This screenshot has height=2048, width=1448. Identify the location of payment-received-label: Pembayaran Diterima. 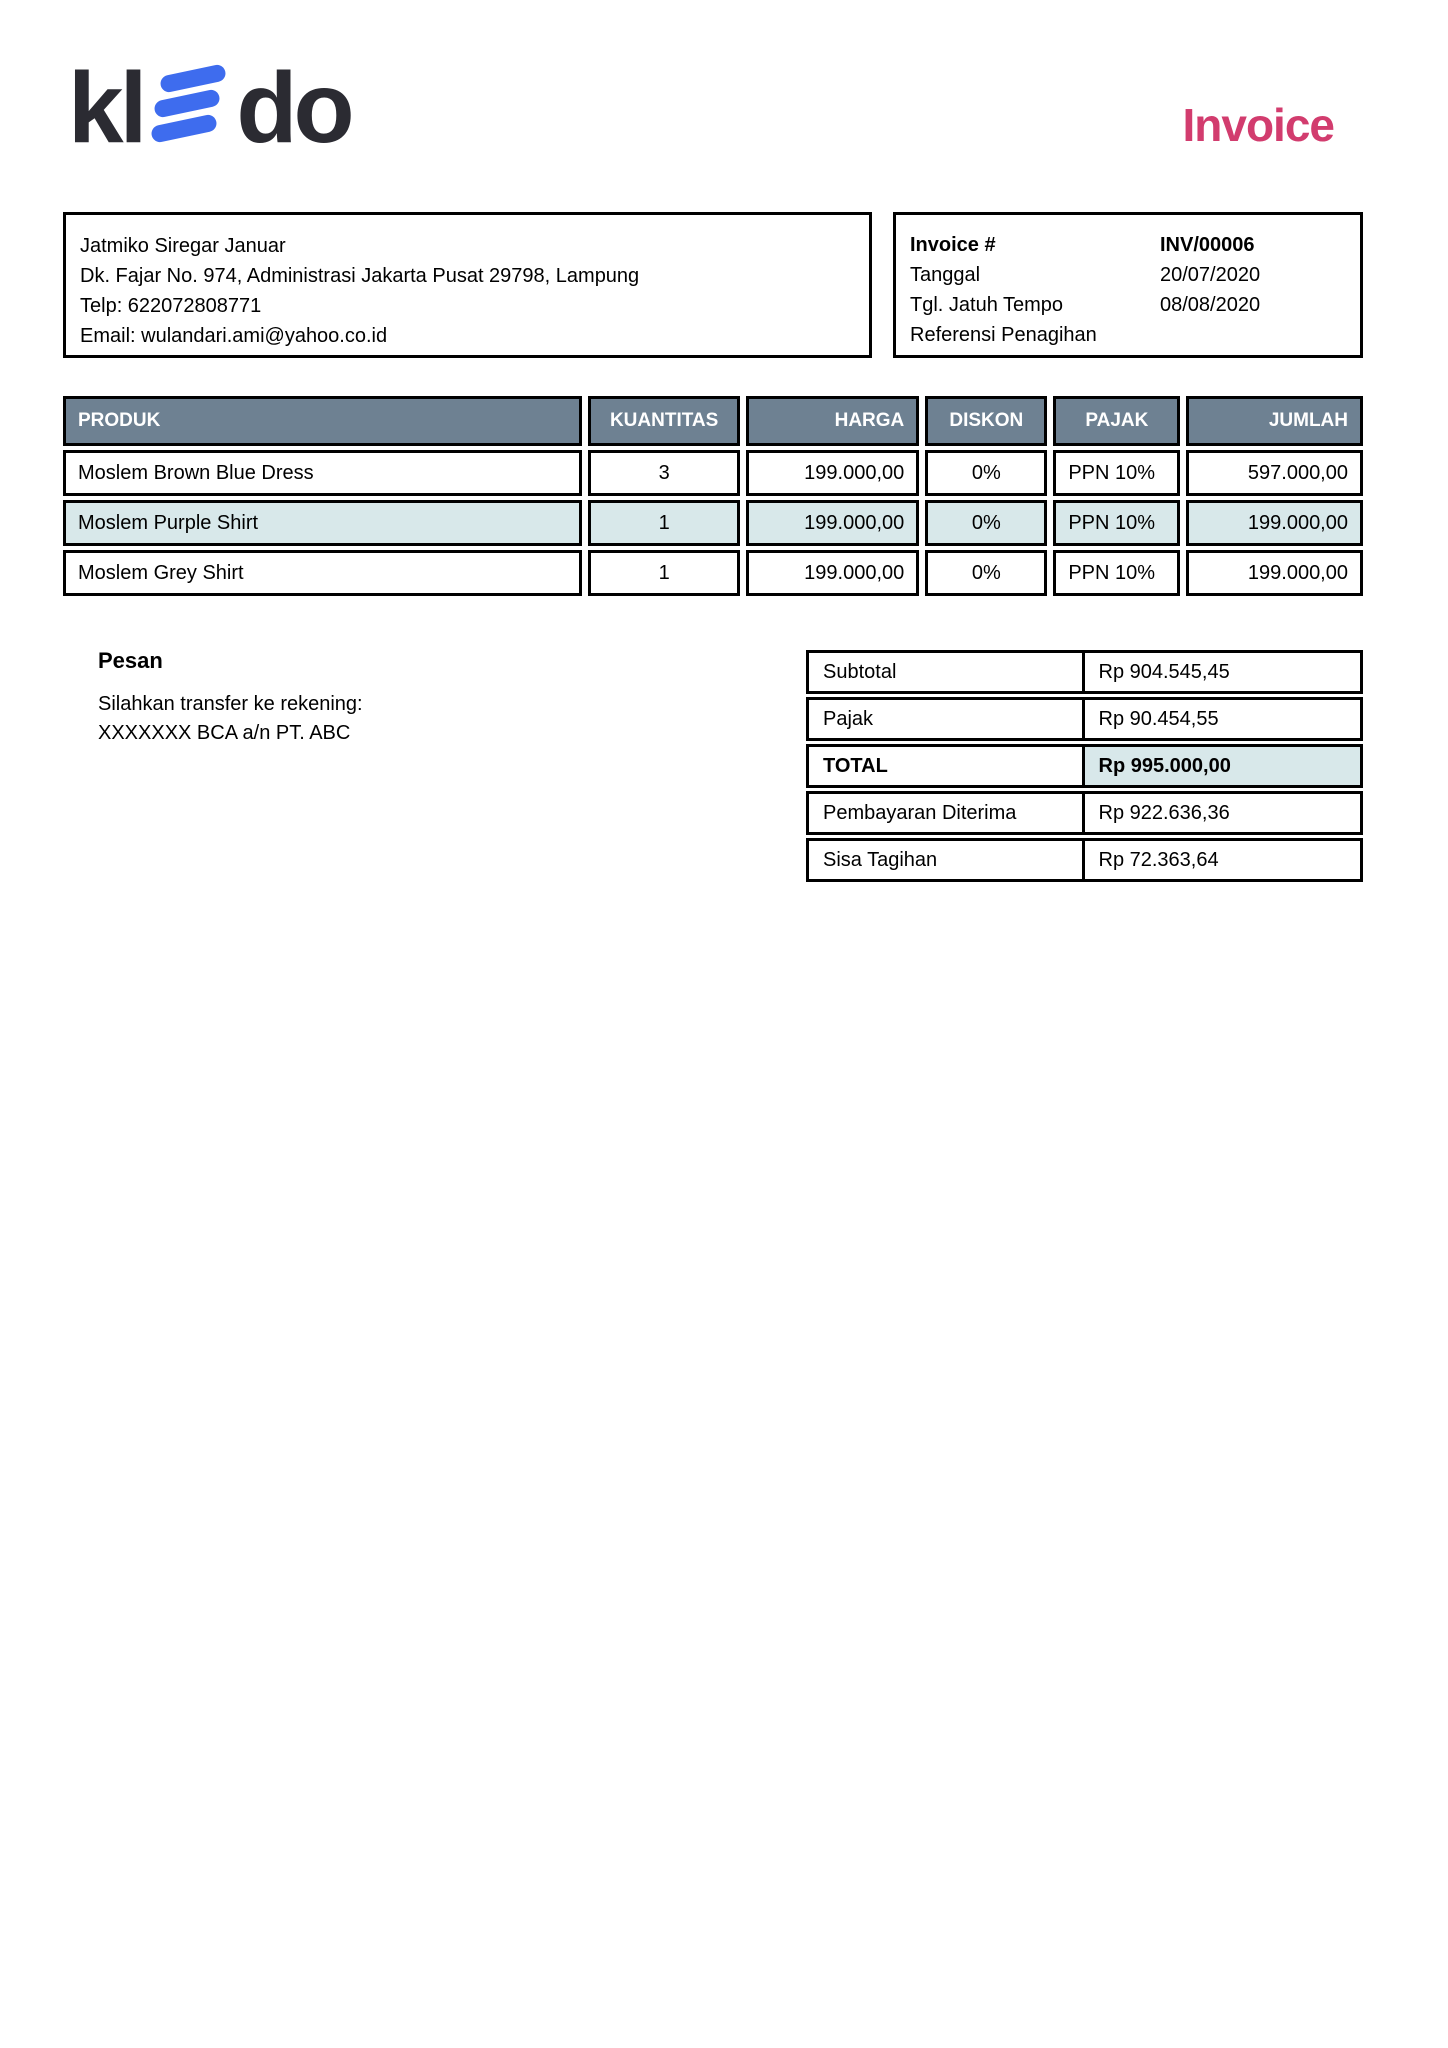
(947, 813).